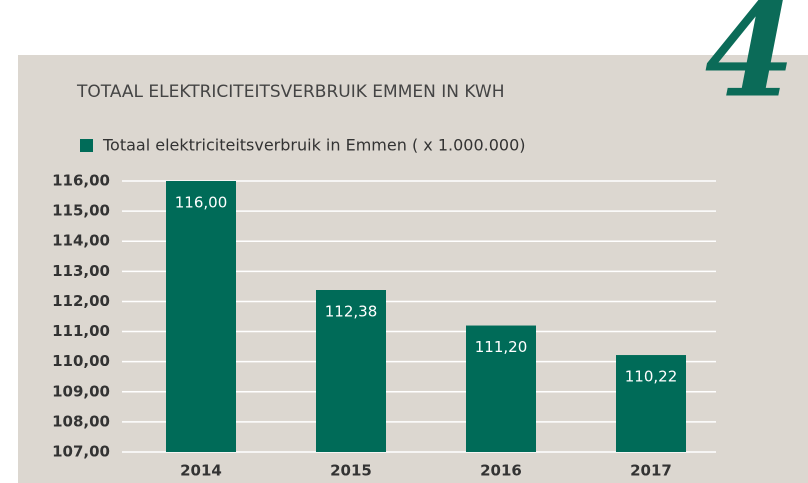 This screenshot has width=808, height=483. Describe the element at coordinates (351, 471) in the screenshot. I see `x-tick-label: 2015` at that location.